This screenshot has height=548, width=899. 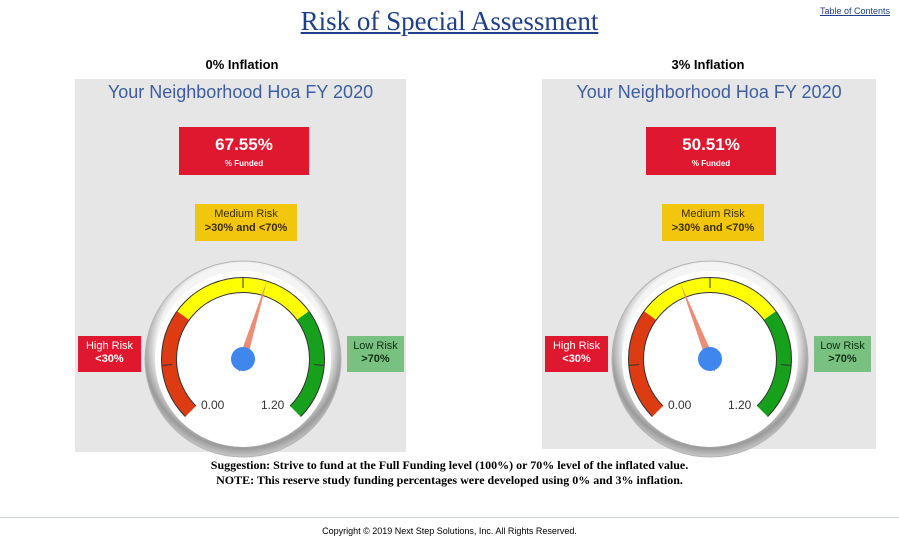 I want to click on funded-percent-box: 67.55% % Funded, so click(x=244, y=151).